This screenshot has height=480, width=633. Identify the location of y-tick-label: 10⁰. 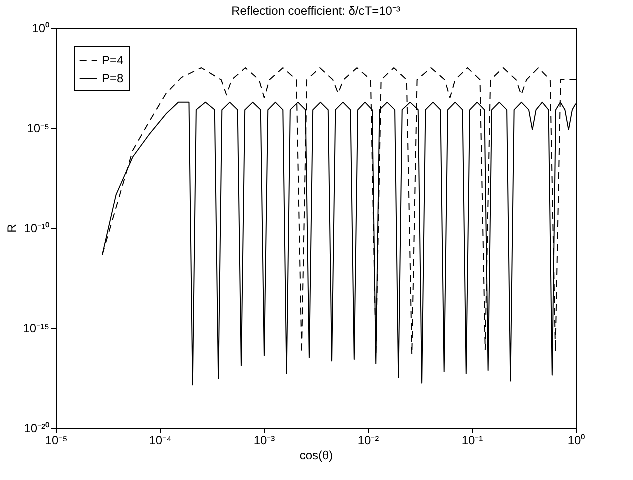
(41, 29).